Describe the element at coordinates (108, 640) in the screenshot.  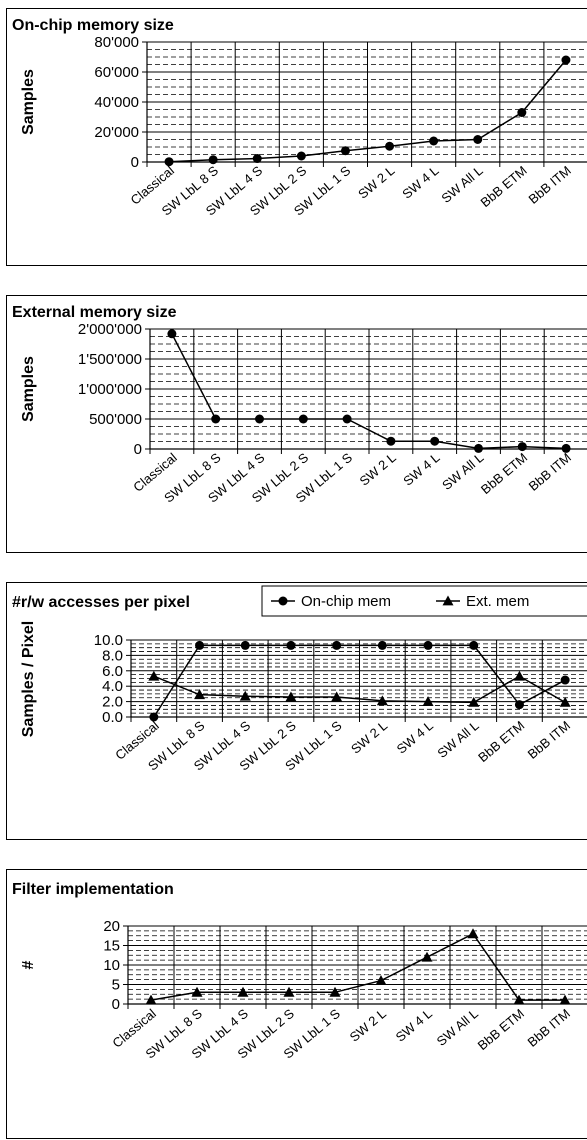
I see `y-tick-label: 10.0` at that location.